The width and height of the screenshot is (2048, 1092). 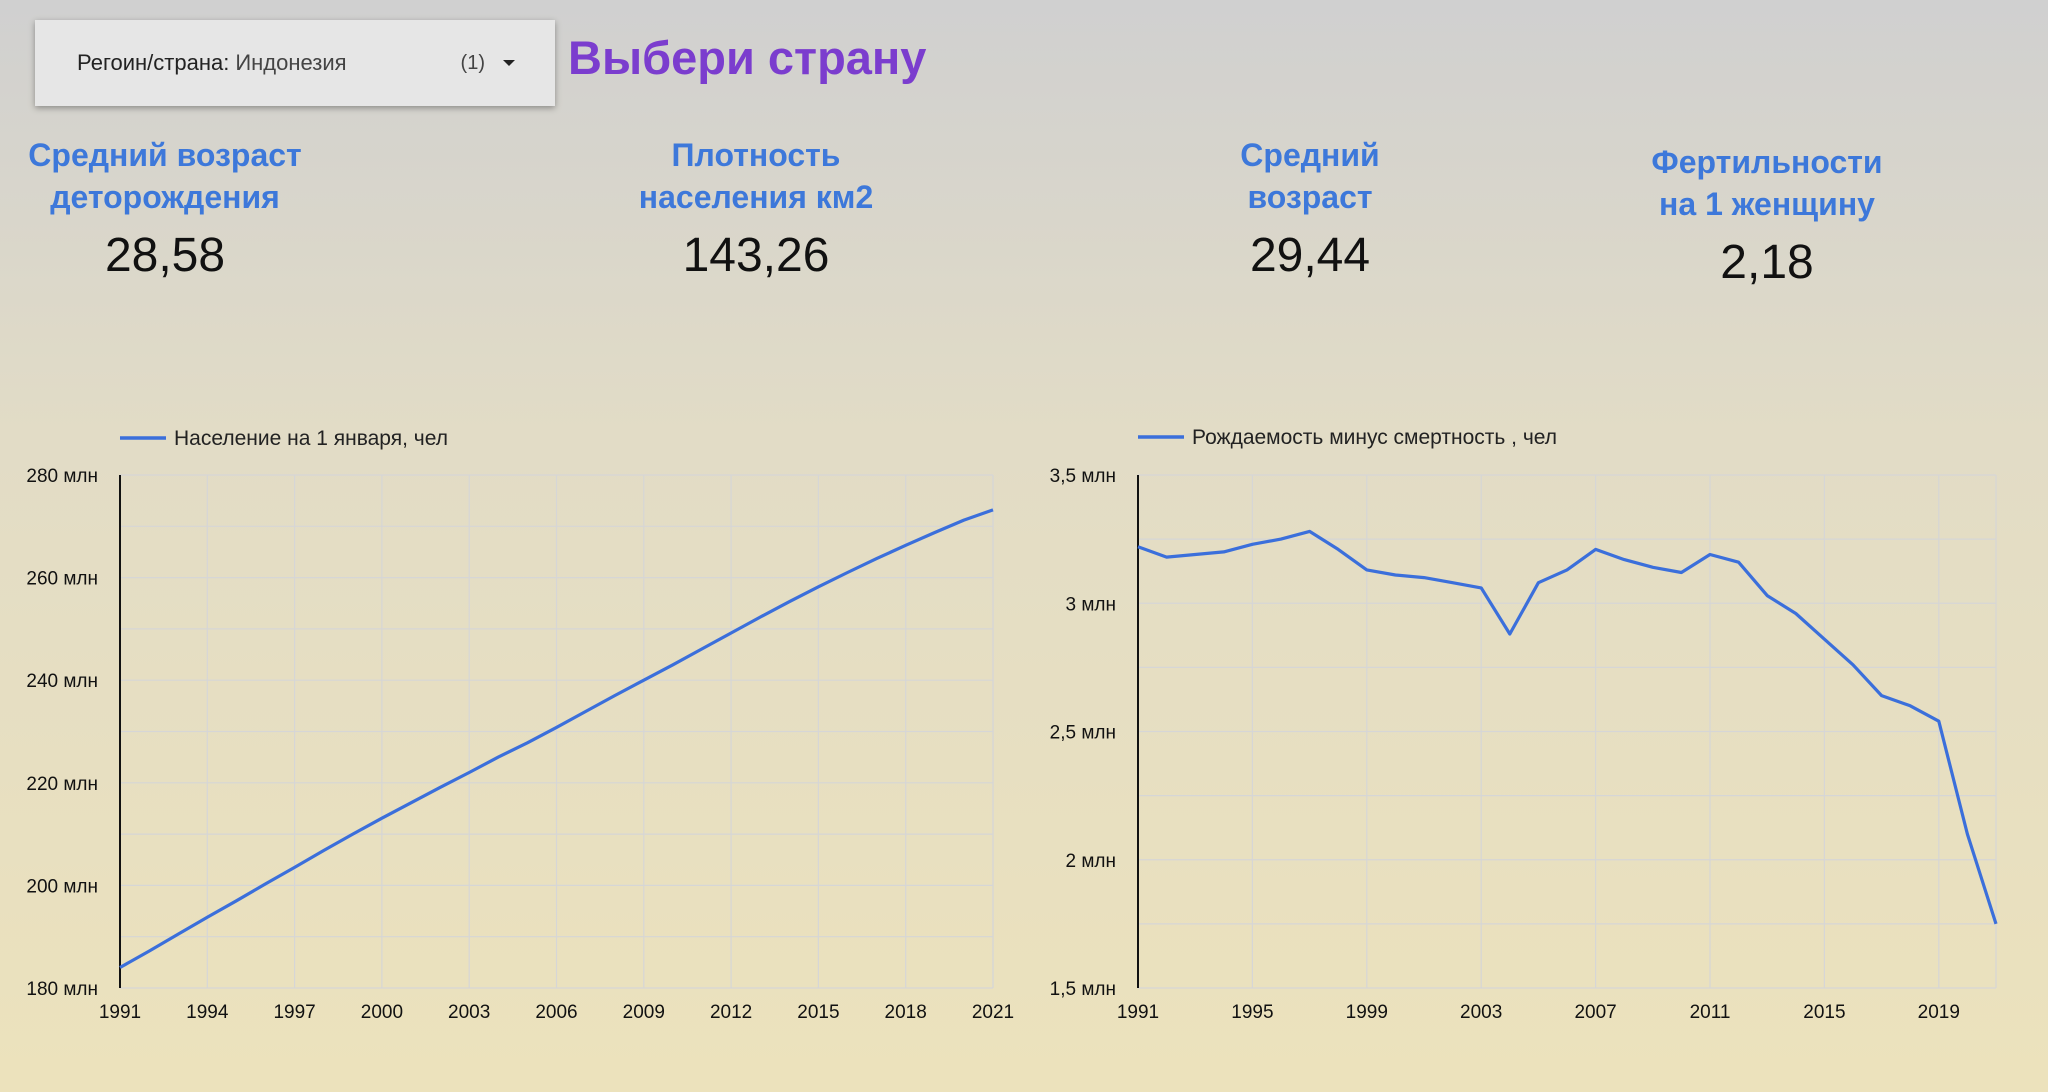 I want to click on x-tick-label: 1997, so click(x=294, y=1012).